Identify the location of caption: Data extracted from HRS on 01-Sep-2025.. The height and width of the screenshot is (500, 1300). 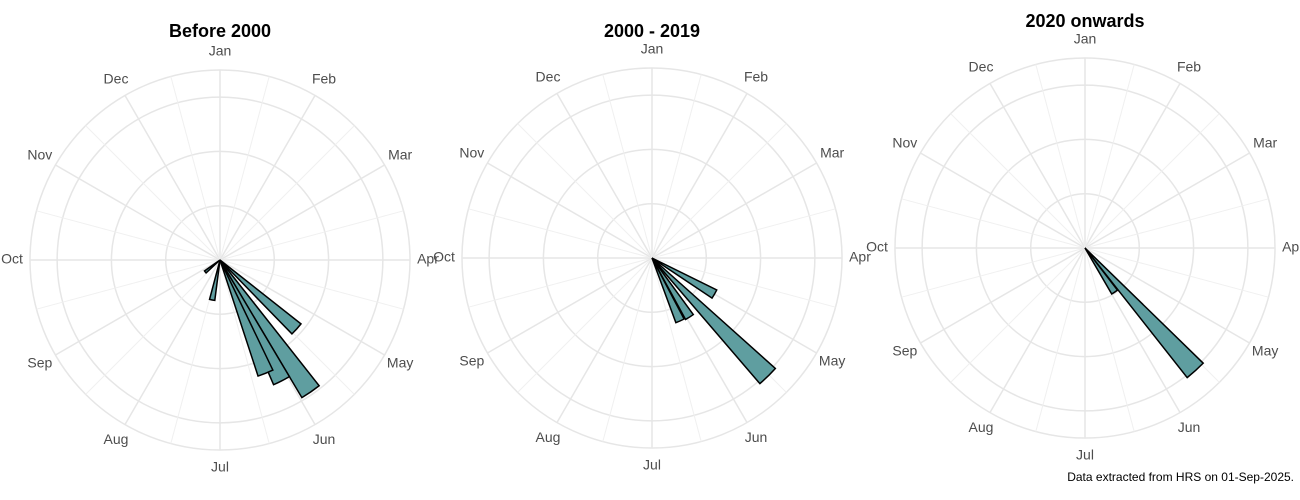
(1180, 477).